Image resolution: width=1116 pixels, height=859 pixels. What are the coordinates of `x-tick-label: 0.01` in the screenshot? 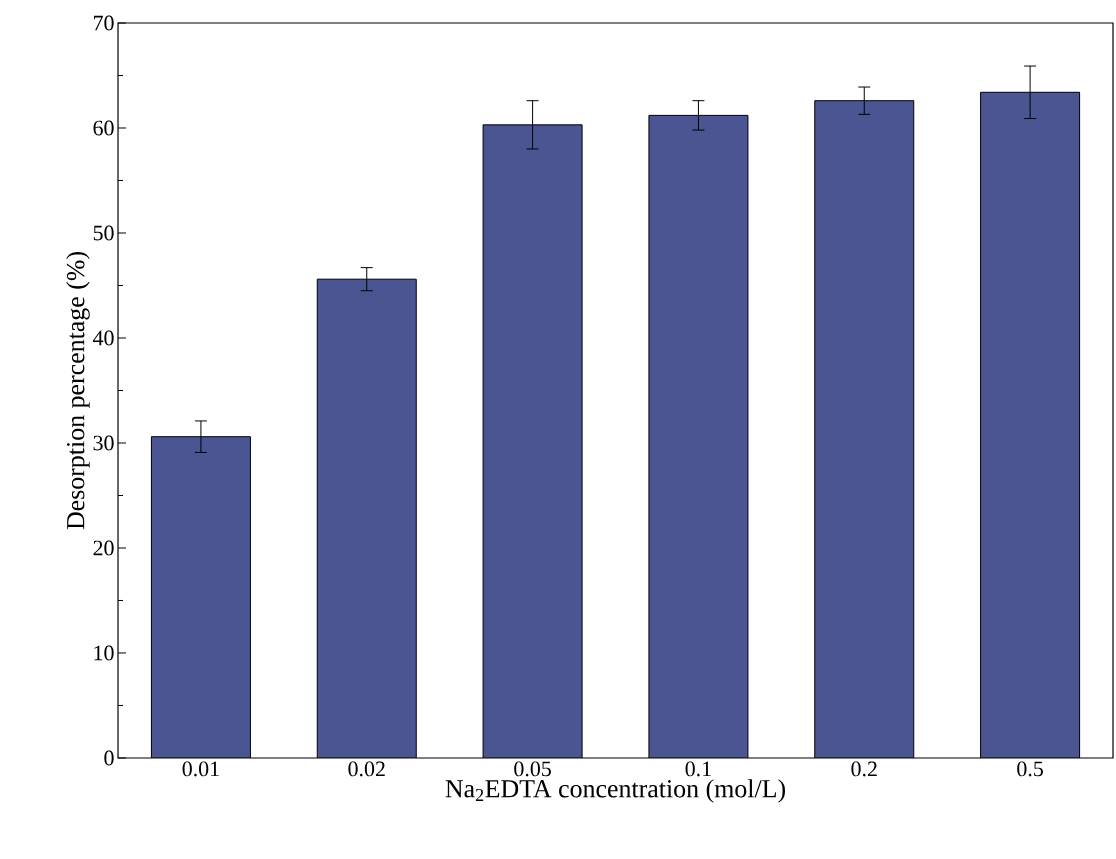 It's located at (200, 769).